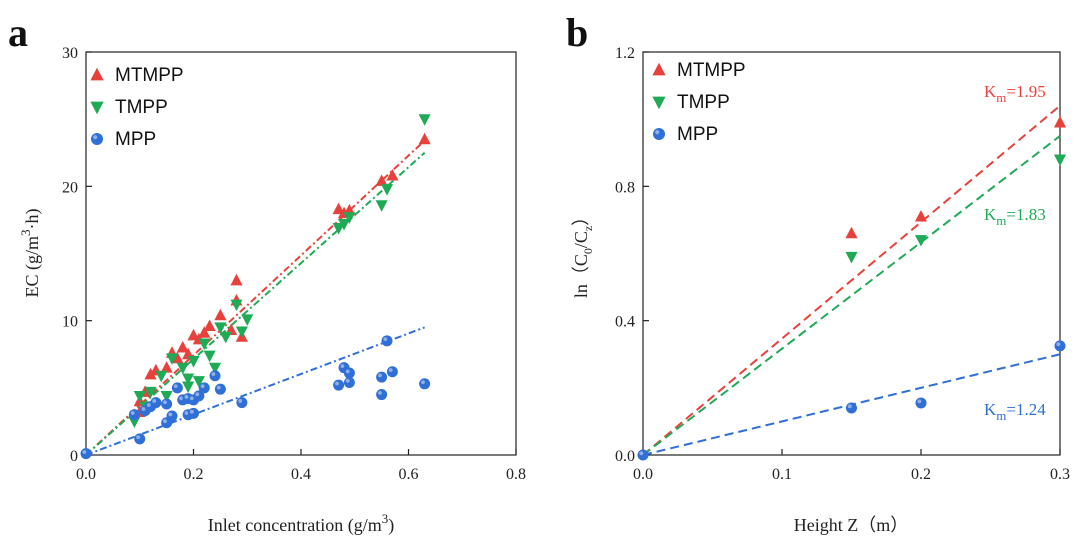 The height and width of the screenshot is (543, 1075). Describe the element at coordinates (697, 134) in the screenshot. I see `legend-label-mpp: MPP` at that location.